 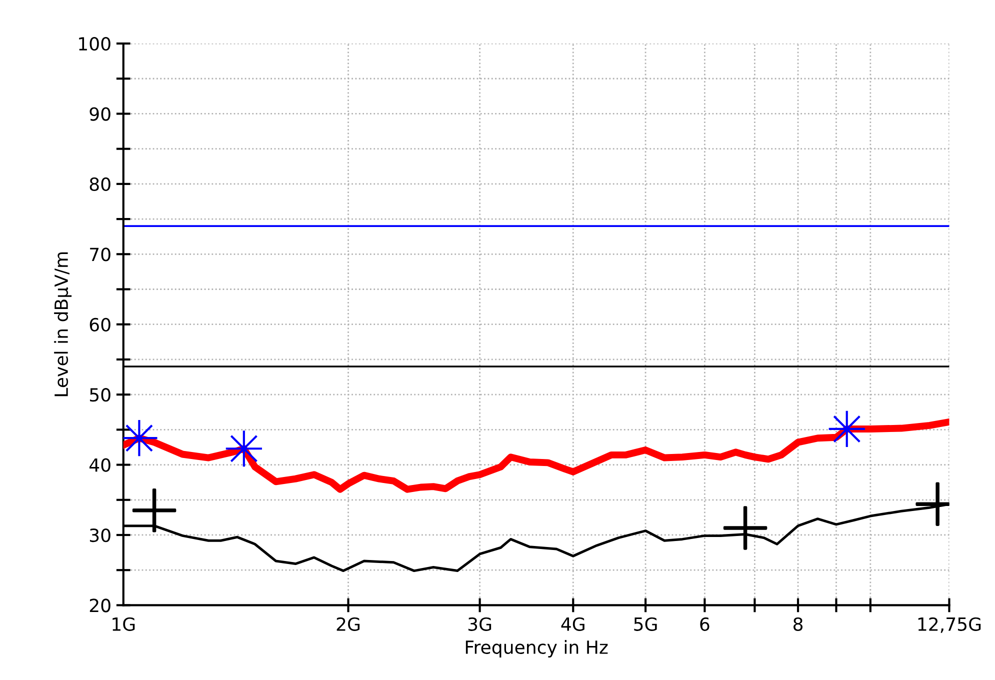 What do you see at coordinates (100, 255) in the screenshot?
I see `y-tick-label: 70` at bounding box center [100, 255].